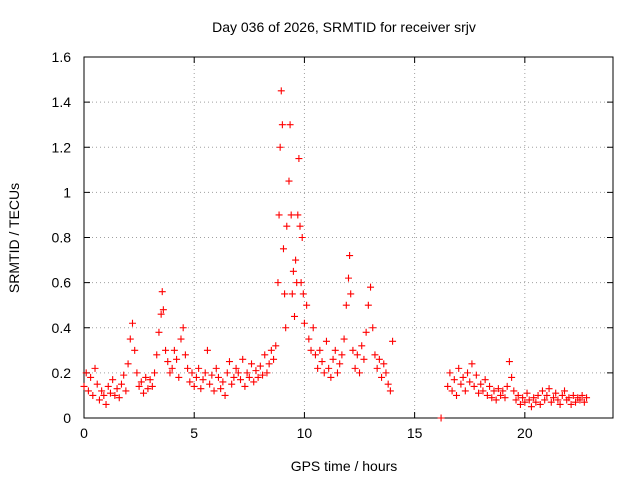 Image resolution: width=640 pixels, height=480 pixels. Describe the element at coordinates (62, 373) in the screenshot. I see `y-tick-label: 0.2` at that location.